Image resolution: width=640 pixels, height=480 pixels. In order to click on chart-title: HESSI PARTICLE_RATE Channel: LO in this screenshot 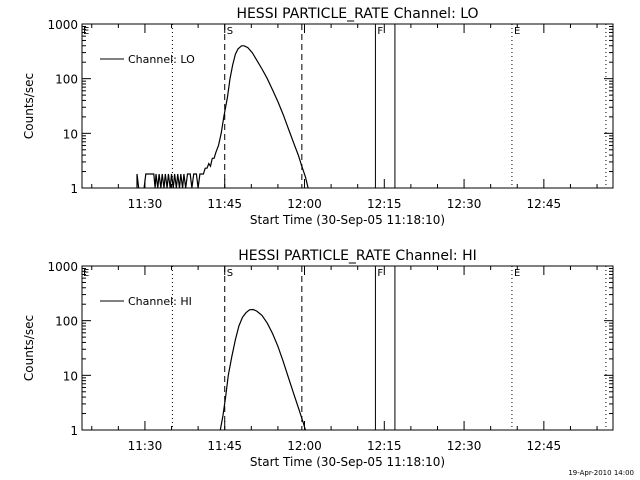, I will do `click(357, 14)`.